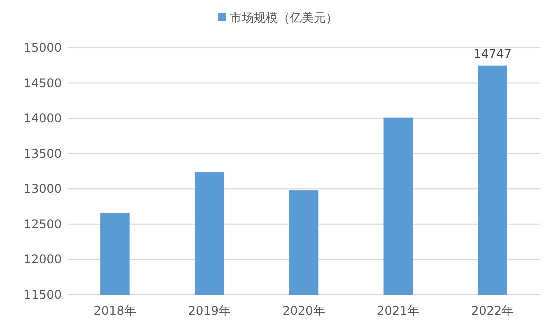  Describe the element at coordinates (493, 53) in the screenshot. I see `data-label: 14747` at that location.